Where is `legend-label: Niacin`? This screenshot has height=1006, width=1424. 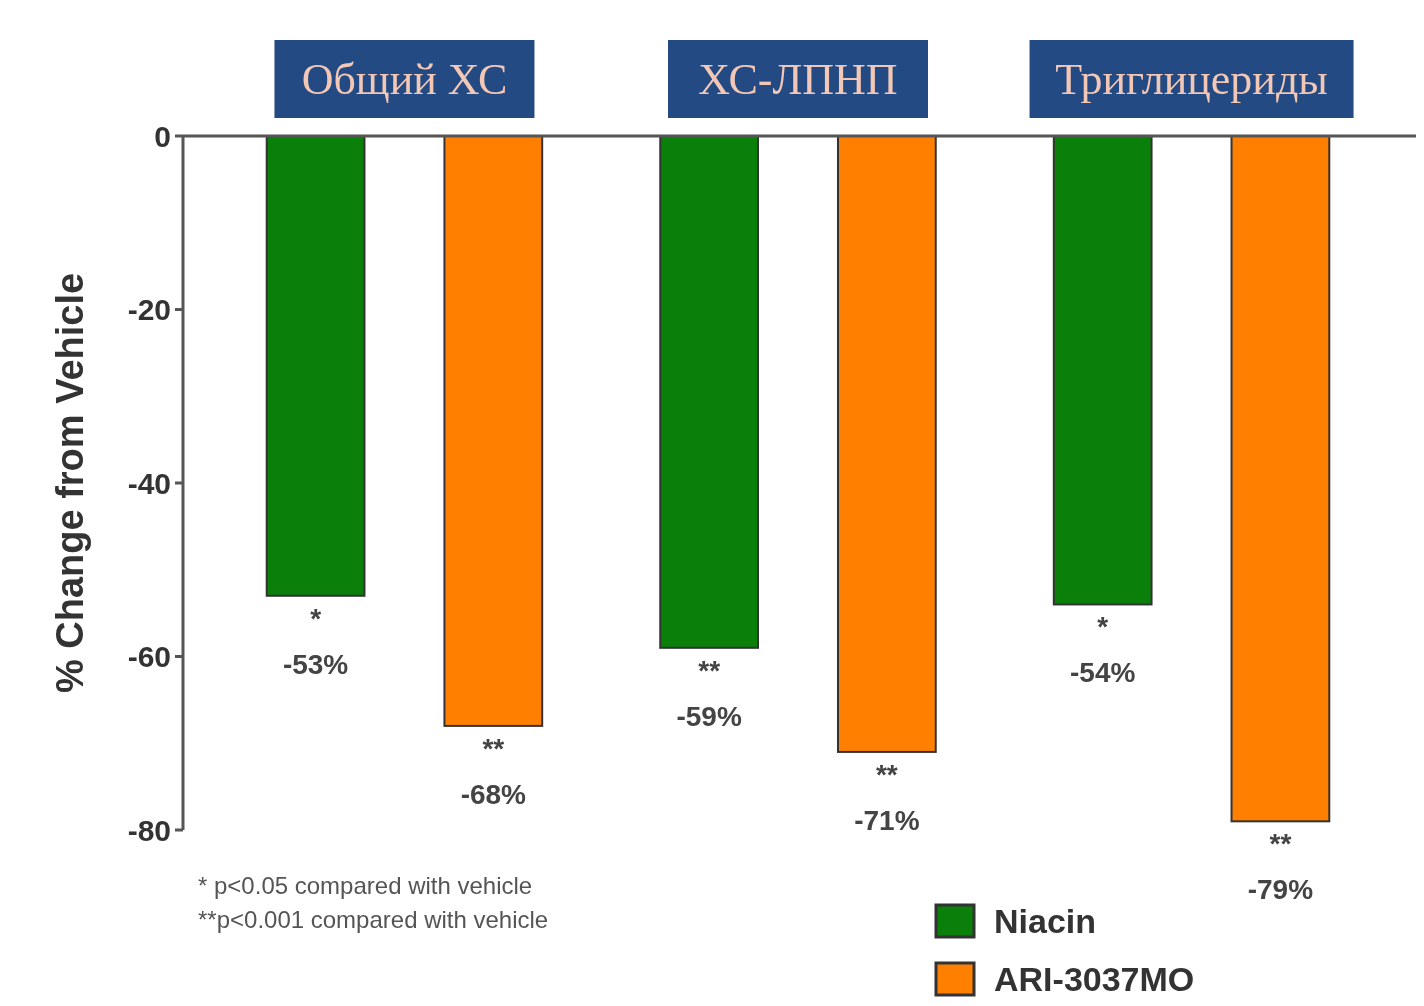 legend-label: Niacin is located at coordinates (1045, 920).